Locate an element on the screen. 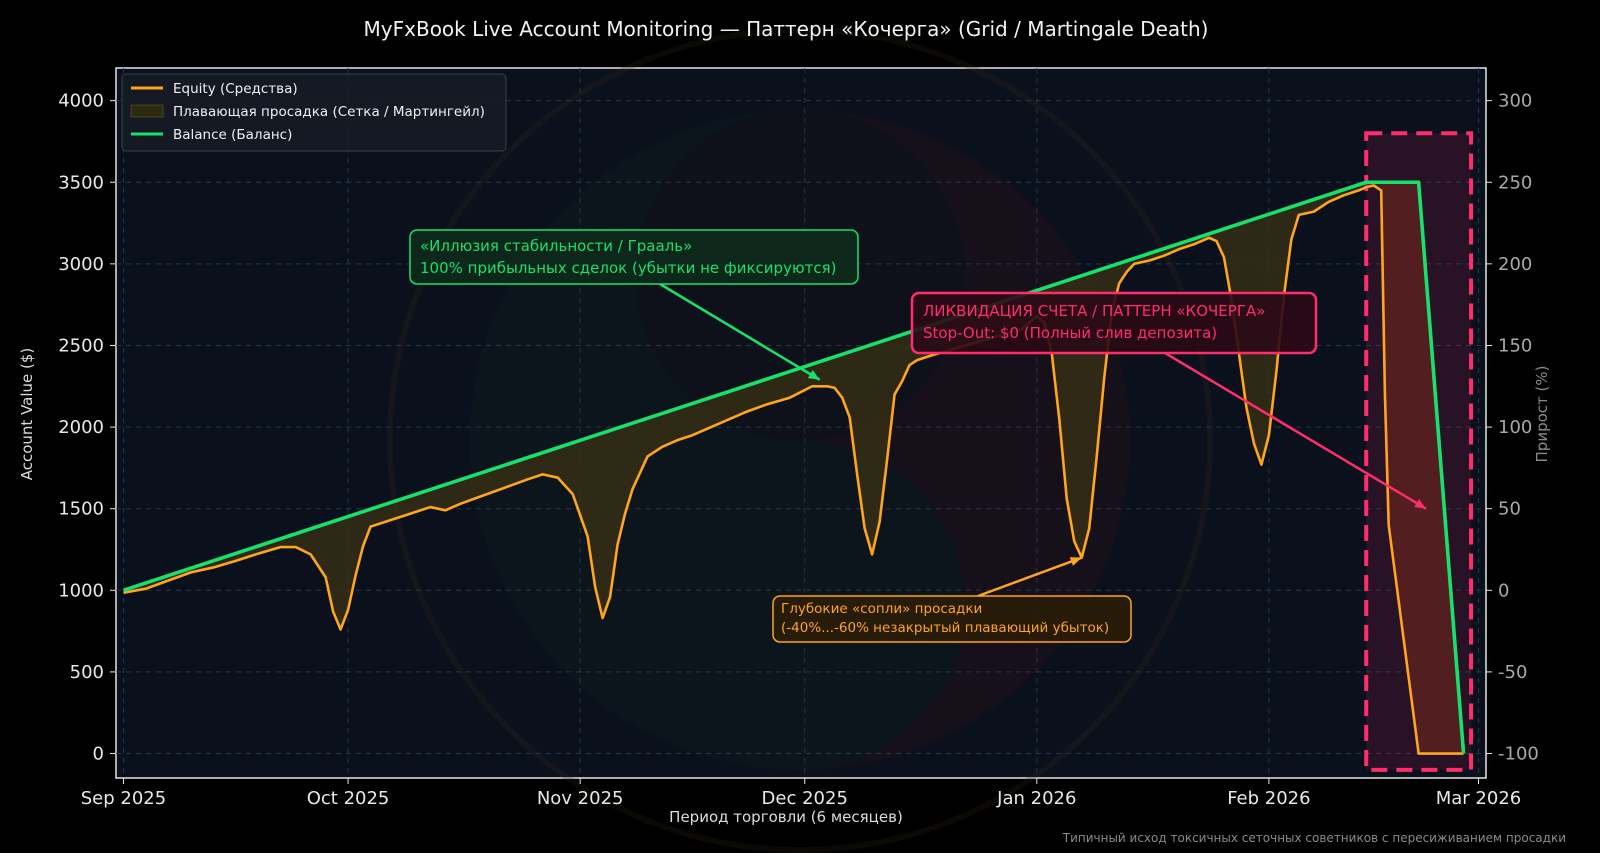 This screenshot has width=1600, height=853. y-tick-label: 1500 is located at coordinates (81, 509).